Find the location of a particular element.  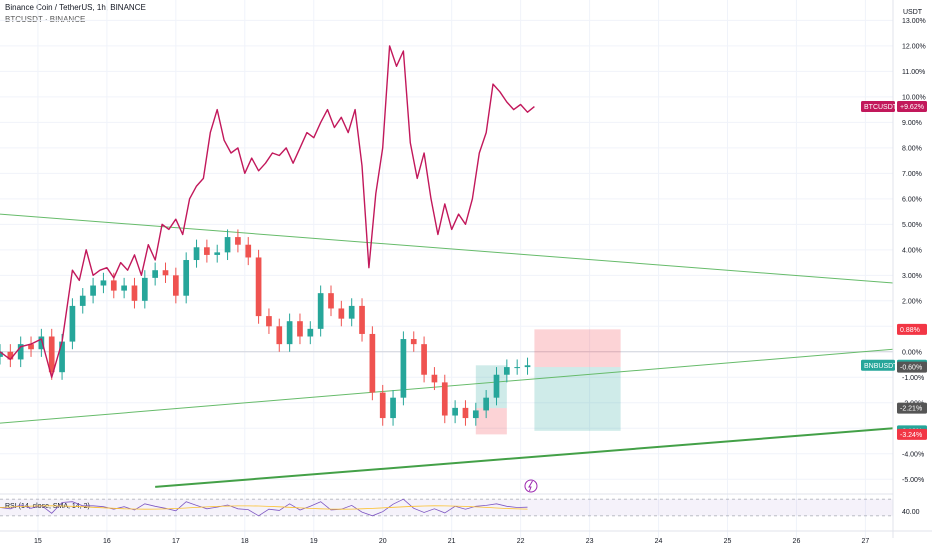

price-tag: -0.60% is located at coordinates (911, 368).